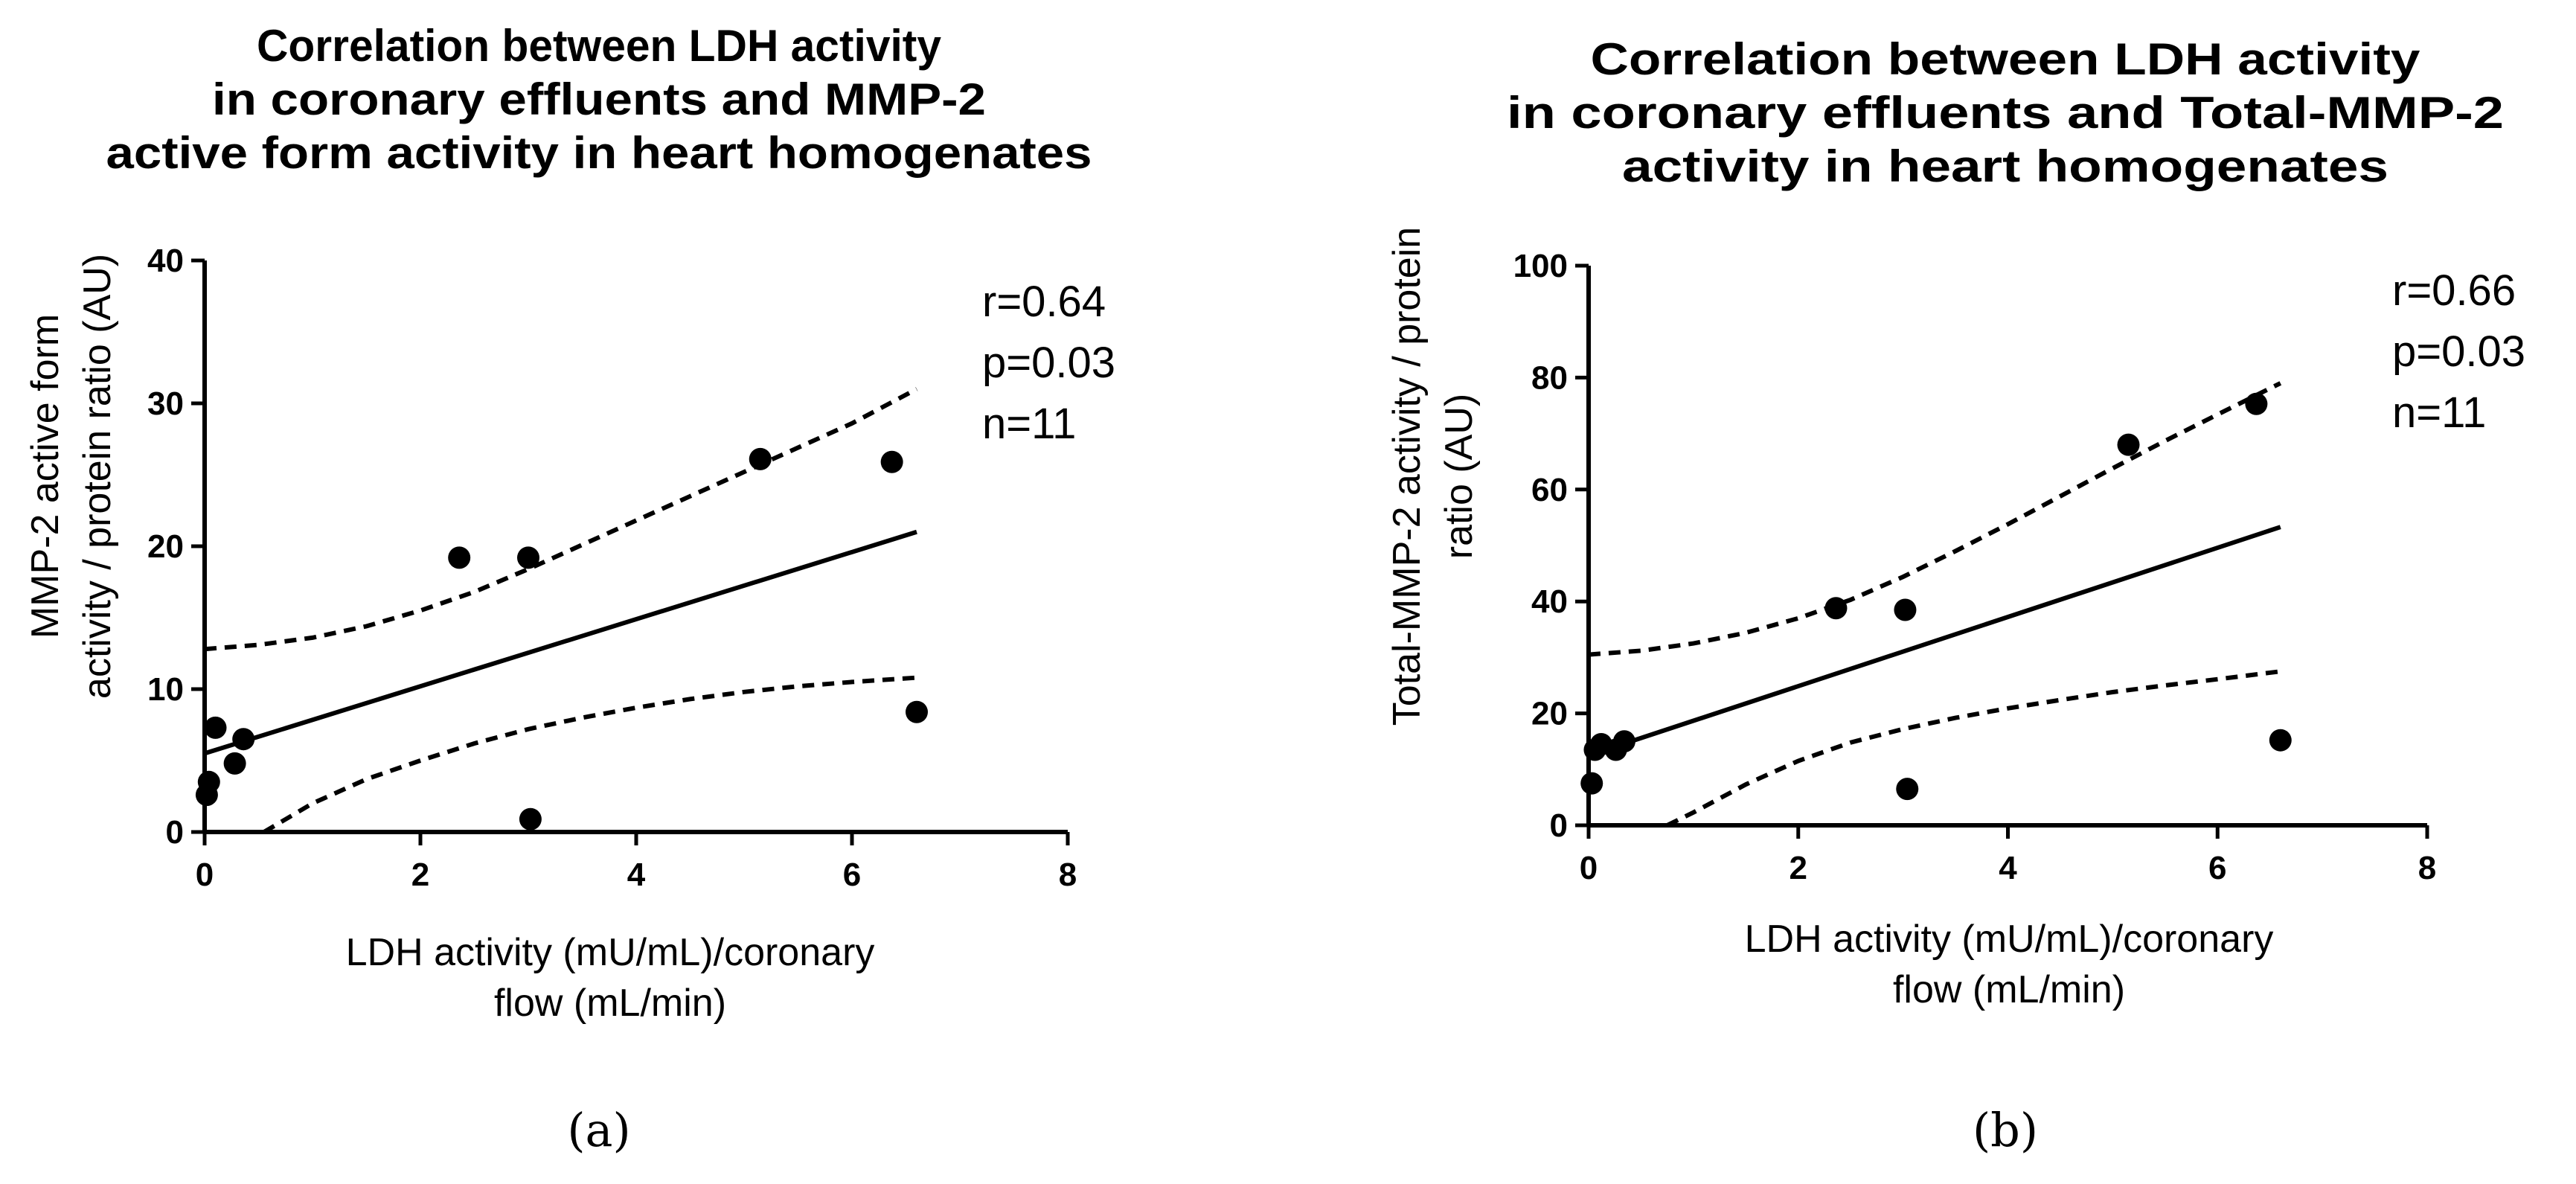  Describe the element at coordinates (2005, 166) in the screenshot. I see `chart-title-line: activity in heart homogenates` at that location.